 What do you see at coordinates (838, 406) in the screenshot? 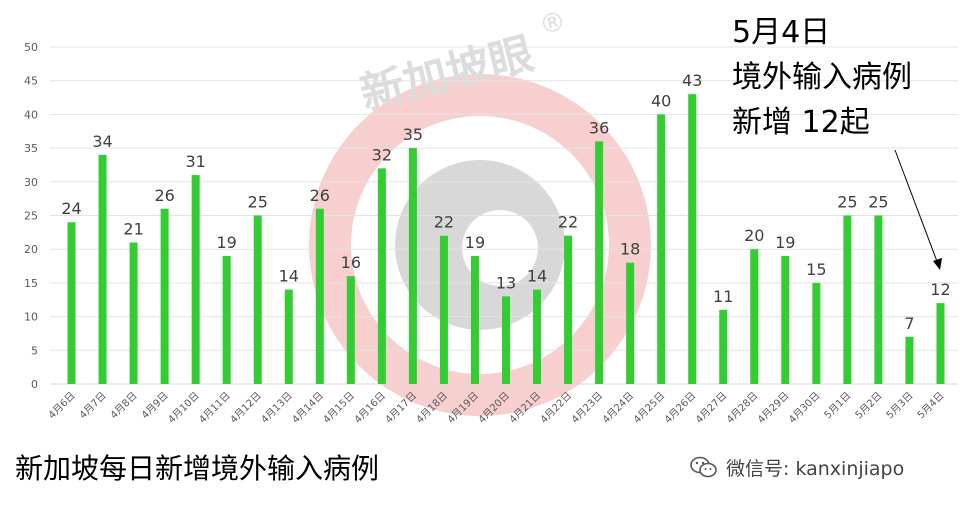
I see `x-tick-label: 5月1日` at bounding box center [838, 406].